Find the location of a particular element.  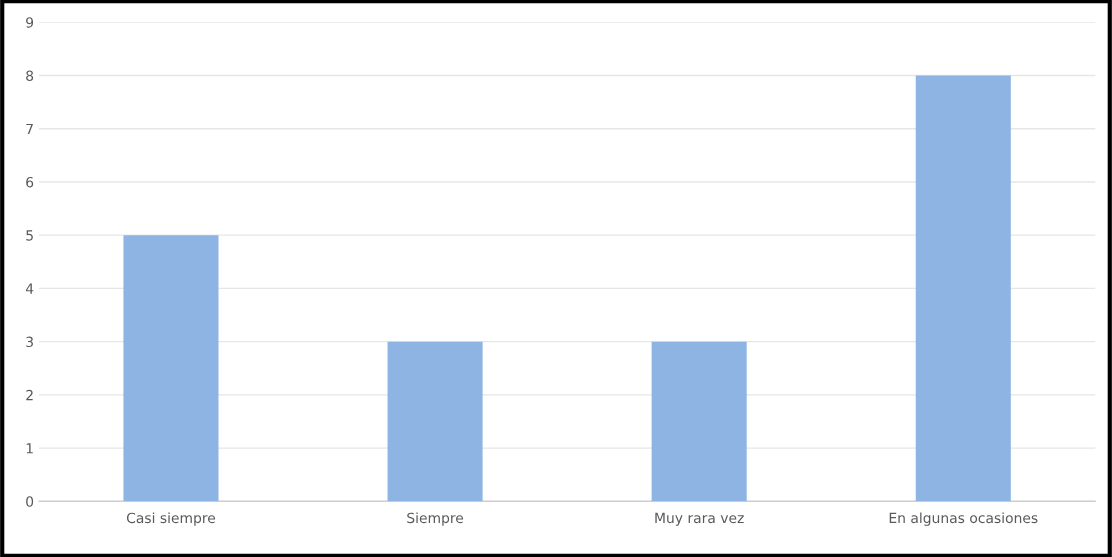

y-tick-label: 7 is located at coordinates (29, 129).